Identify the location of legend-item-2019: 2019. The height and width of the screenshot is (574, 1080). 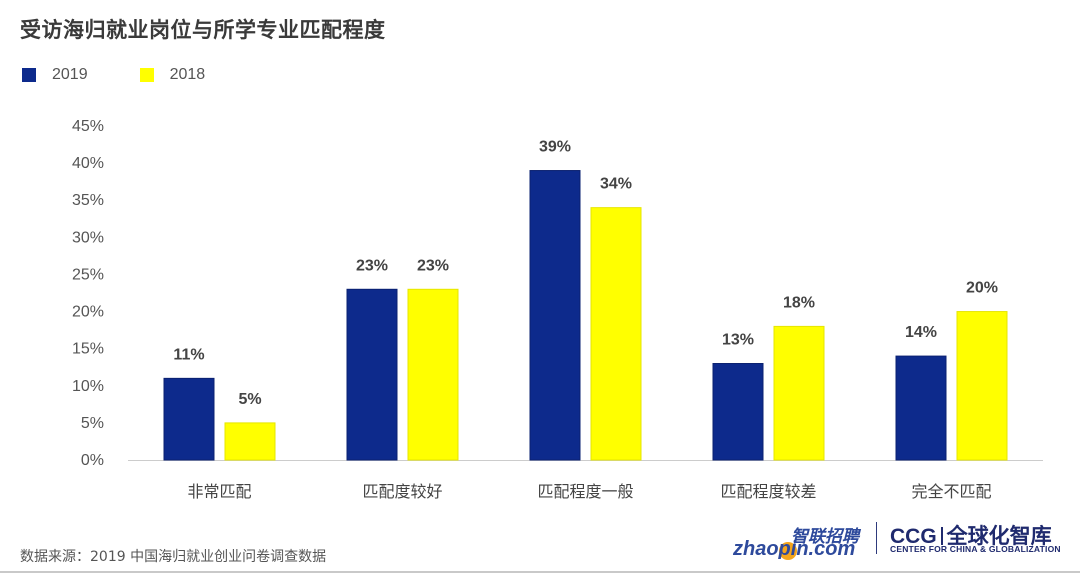
(55, 75).